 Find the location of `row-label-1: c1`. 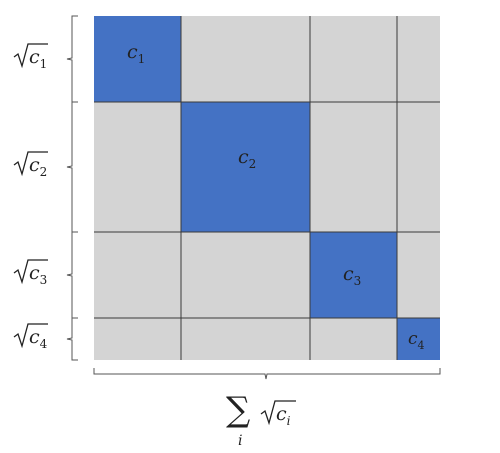

row-label-1: c1 is located at coordinates (30, 57).